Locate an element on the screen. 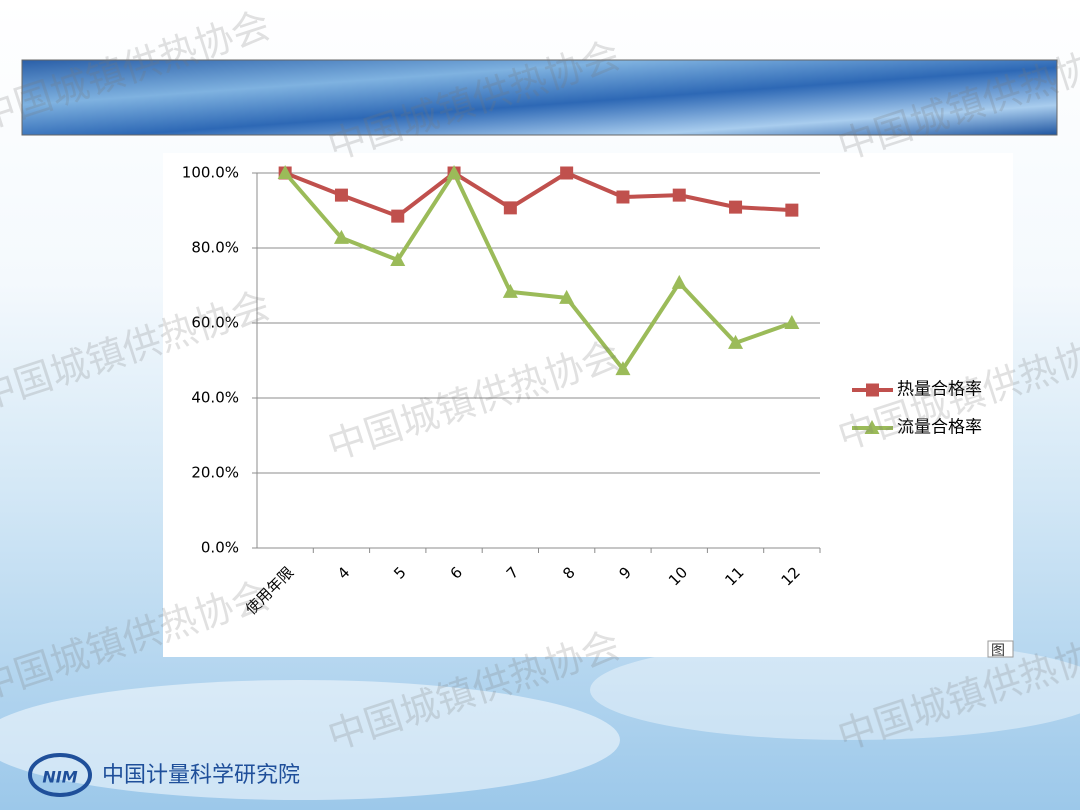 The height and width of the screenshot is (810, 1080). corner-label: 图 is located at coordinates (998, 651).